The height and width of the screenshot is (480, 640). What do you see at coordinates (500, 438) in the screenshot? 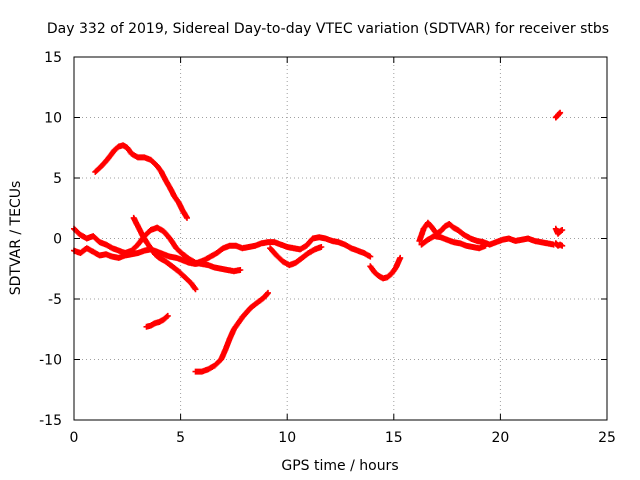
I see `x-tick-label: 20` at bounding box center [500, 438].